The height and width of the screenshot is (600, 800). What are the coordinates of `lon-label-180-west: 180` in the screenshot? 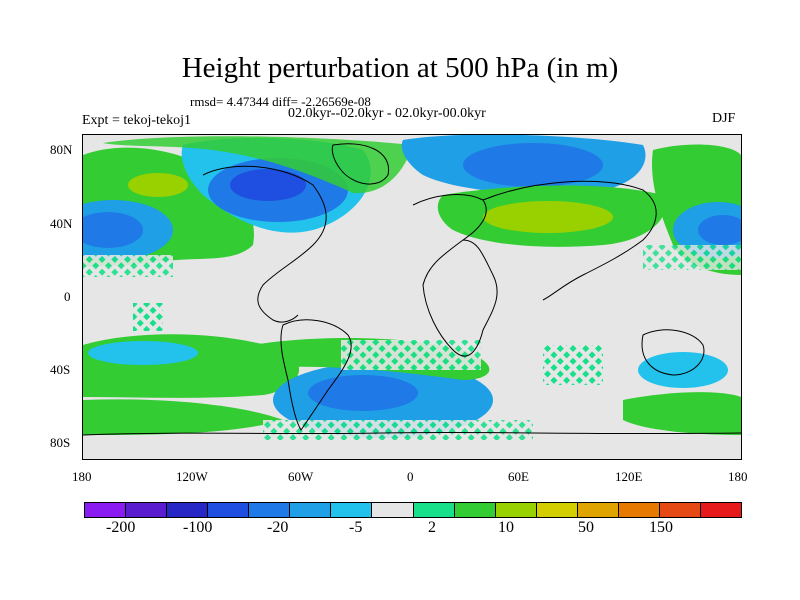 It's located at (82, 476).